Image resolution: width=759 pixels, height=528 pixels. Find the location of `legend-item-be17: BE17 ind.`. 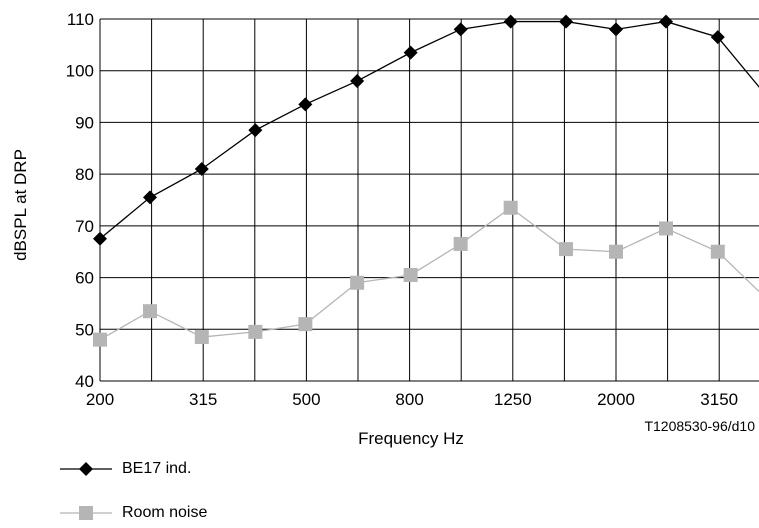

legend-item-be17: BE17 ind. is located at coordinates (125, 469).